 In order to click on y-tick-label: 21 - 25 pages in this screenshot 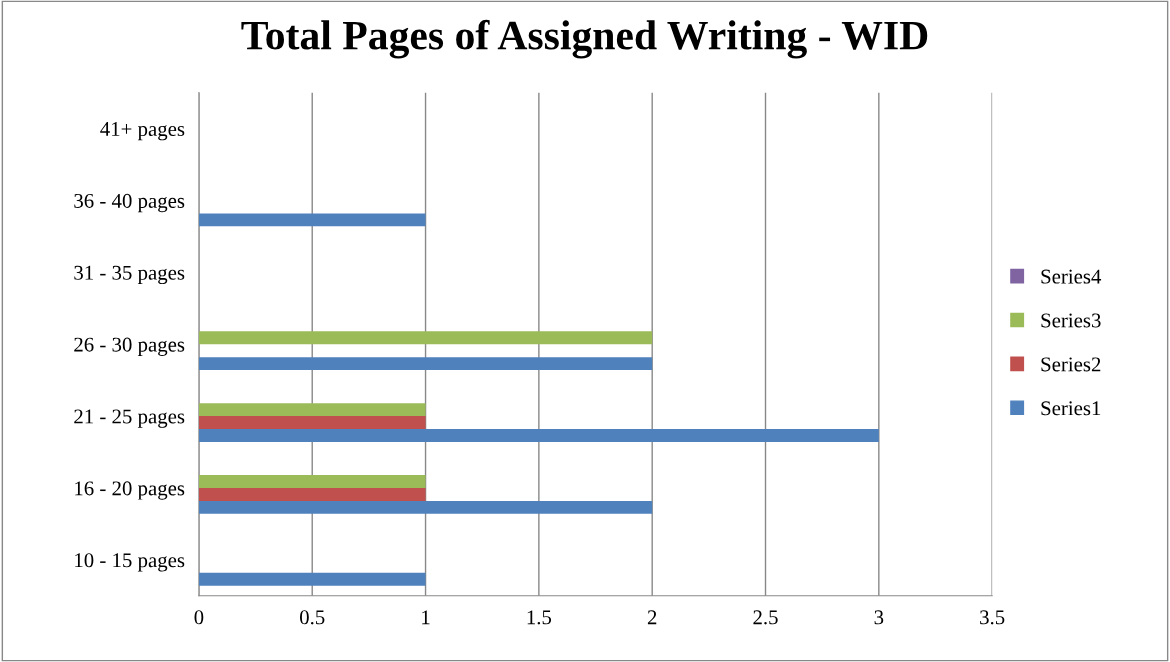, I will do `click(129, 418)`.